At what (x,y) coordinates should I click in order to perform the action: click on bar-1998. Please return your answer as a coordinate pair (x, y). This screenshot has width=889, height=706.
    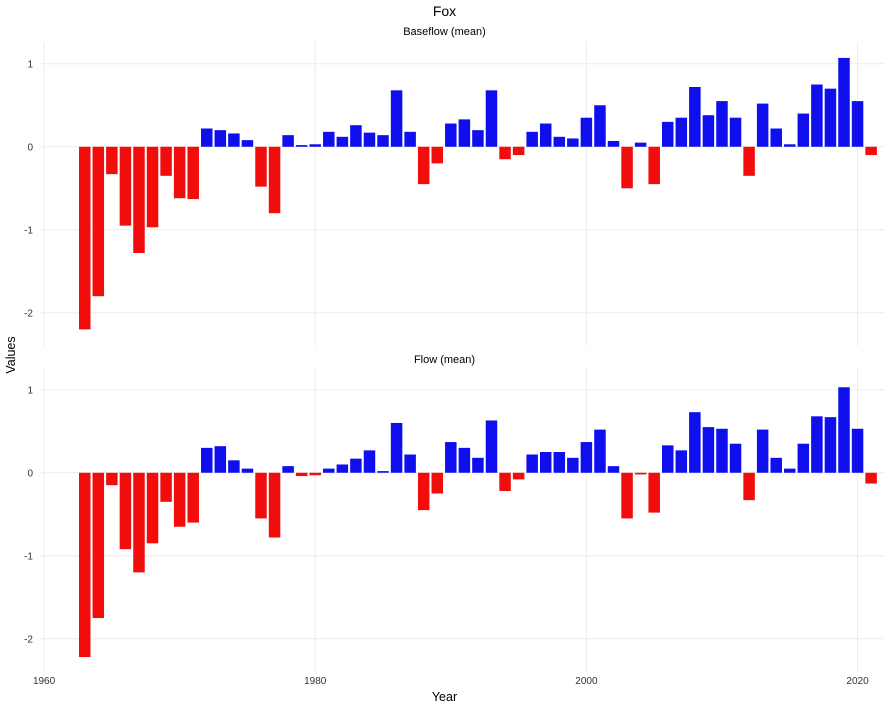
    Looking at the image, I should click on (559, 462).